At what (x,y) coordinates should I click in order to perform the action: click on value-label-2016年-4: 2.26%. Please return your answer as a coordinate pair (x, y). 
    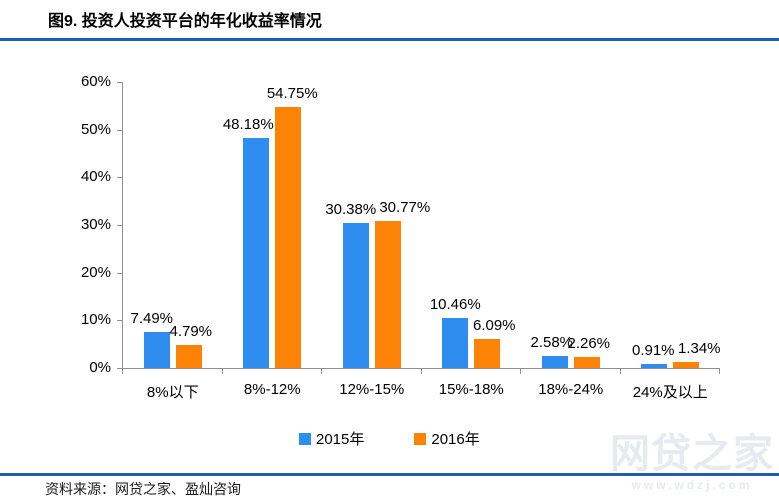
    Looking at the image, I should click on (589, 343).